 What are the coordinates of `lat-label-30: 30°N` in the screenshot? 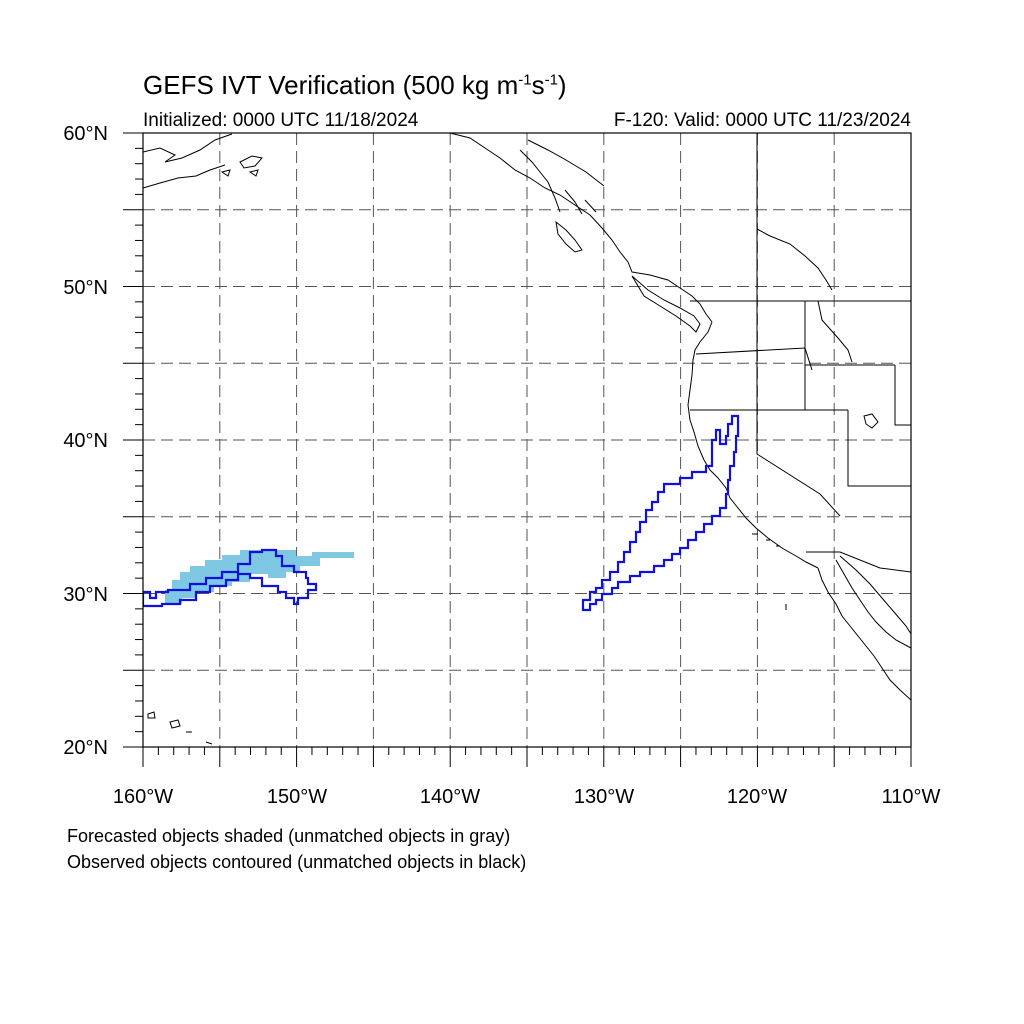 It's located at (85, 595).